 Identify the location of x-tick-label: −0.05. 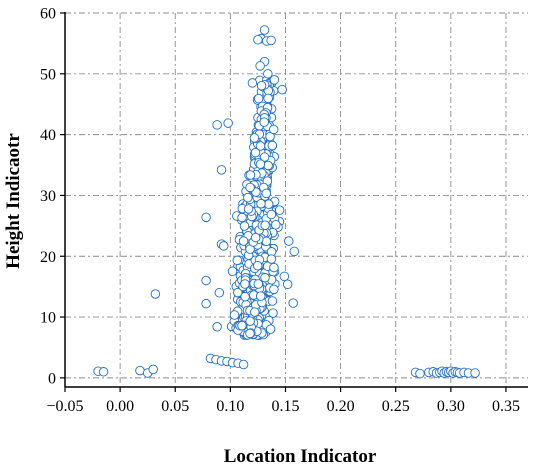
(64, 406).